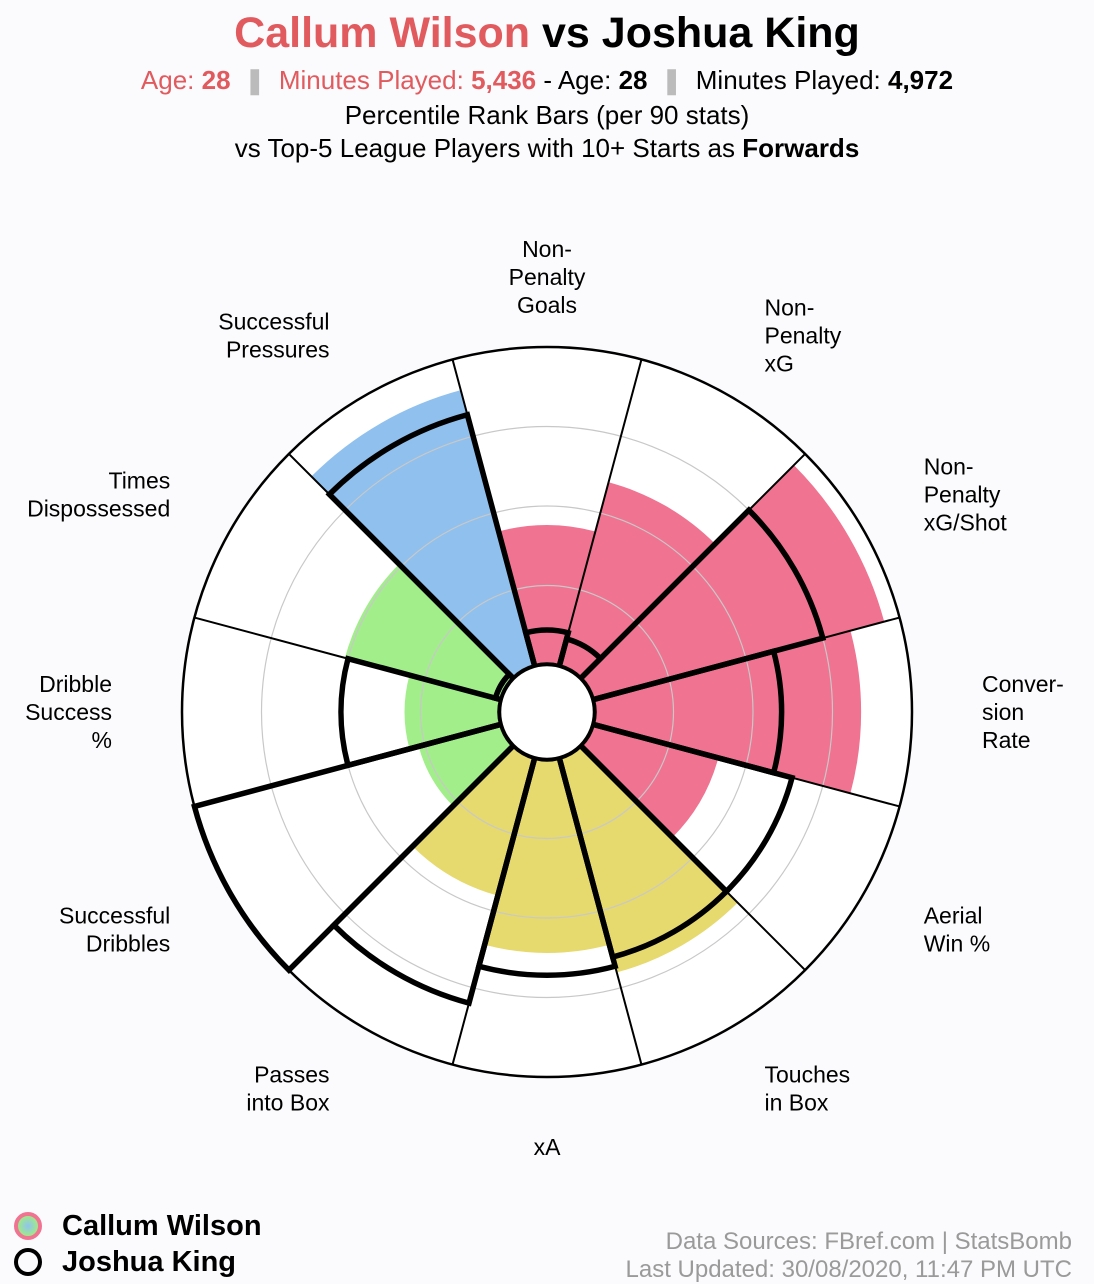 The image size is (1094, 1284). What do you see at coordinates (779, 363) in the screenshot?
I see `stat-label-line: xG` at bounding box center [779, 363].